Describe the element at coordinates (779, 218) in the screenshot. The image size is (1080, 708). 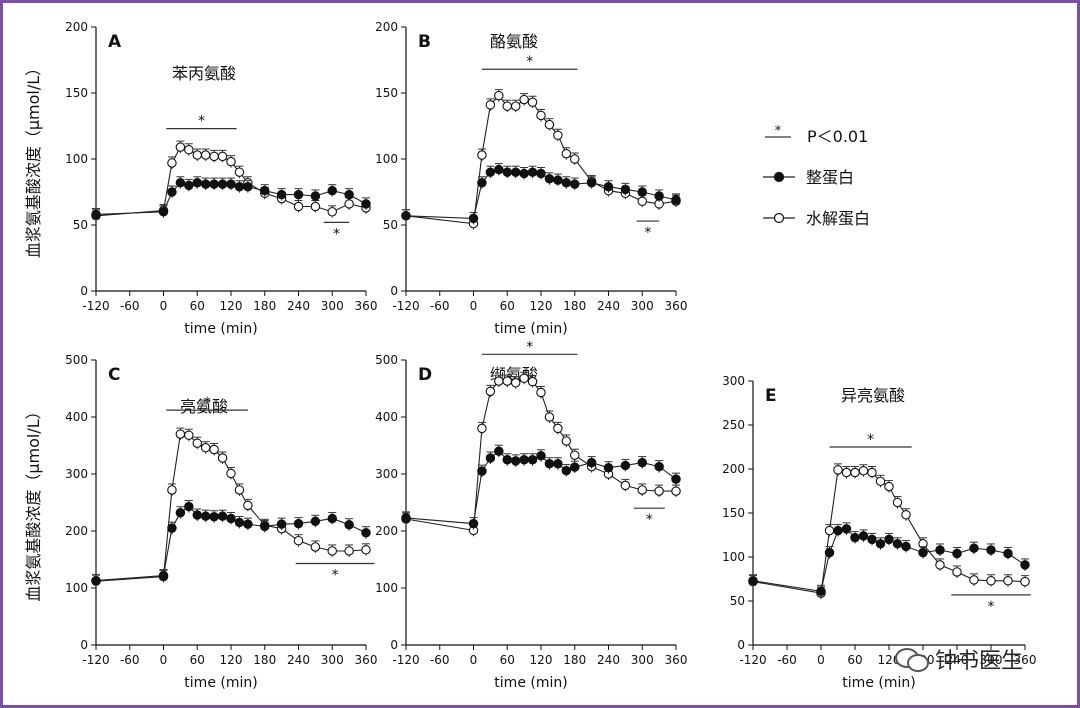
I see `legend-marker` at that location.